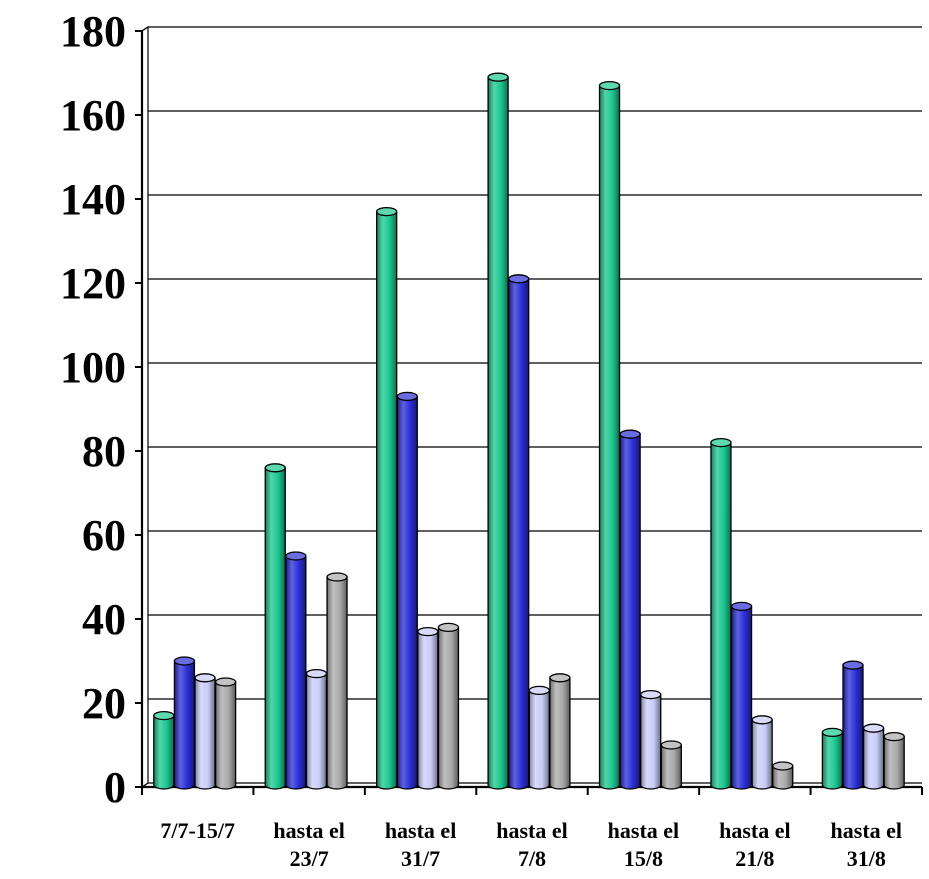  I want to click on x-category-label: 15/8, so click(643, 858).